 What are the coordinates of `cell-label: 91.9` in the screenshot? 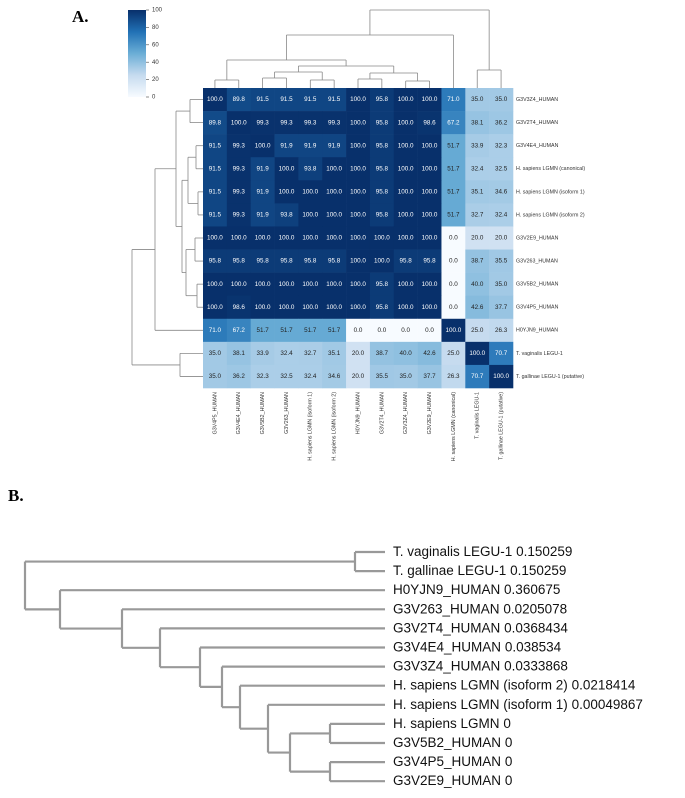 It's located at (262, 215).